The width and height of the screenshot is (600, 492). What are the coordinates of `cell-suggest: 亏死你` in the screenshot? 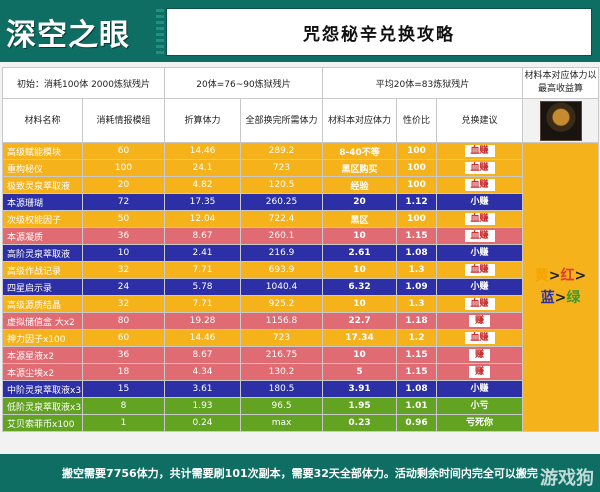 It's located at (480, 423).